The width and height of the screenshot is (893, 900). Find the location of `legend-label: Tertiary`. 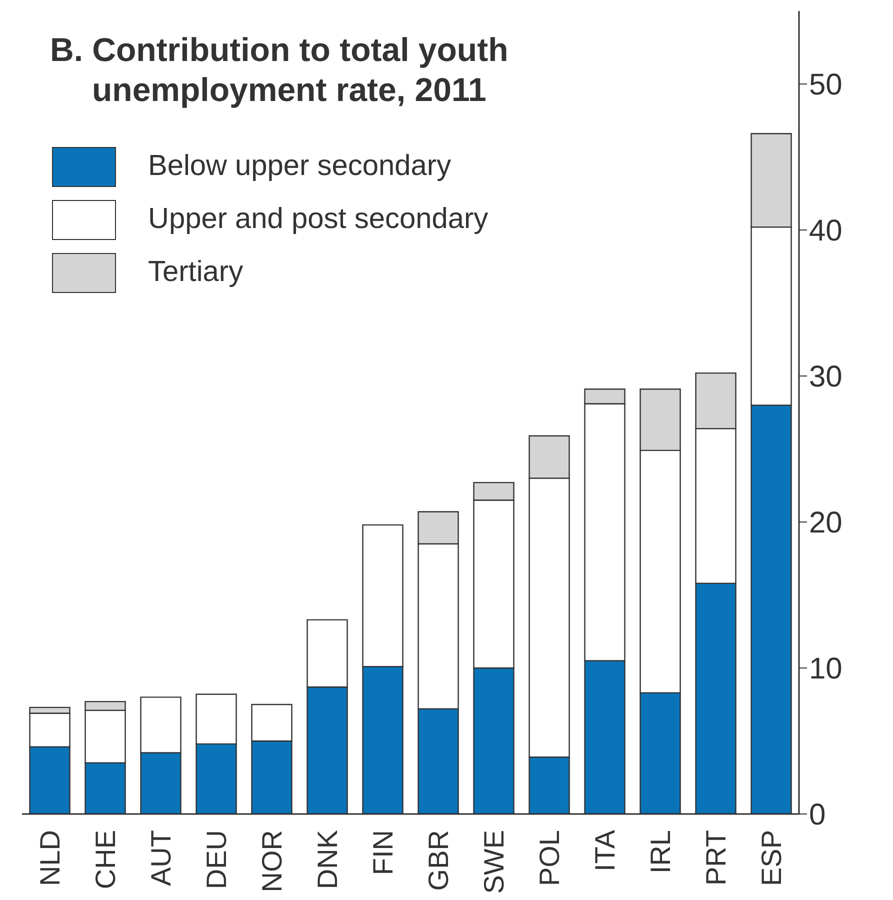

legend-label: Tertiary is located at coordinates (196, 272).